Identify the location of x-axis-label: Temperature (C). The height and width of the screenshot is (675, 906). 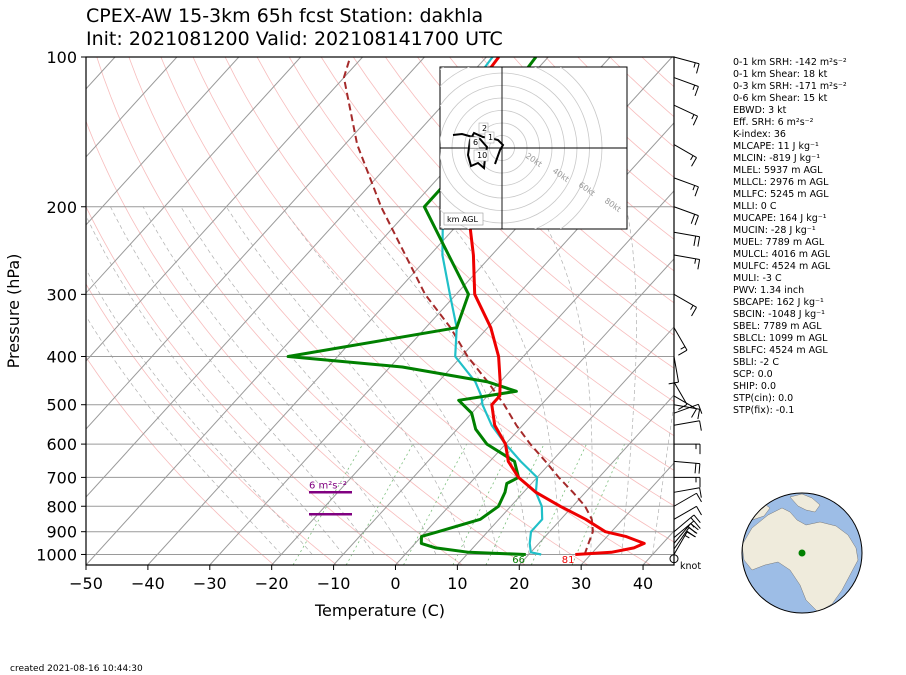
(379, 610).